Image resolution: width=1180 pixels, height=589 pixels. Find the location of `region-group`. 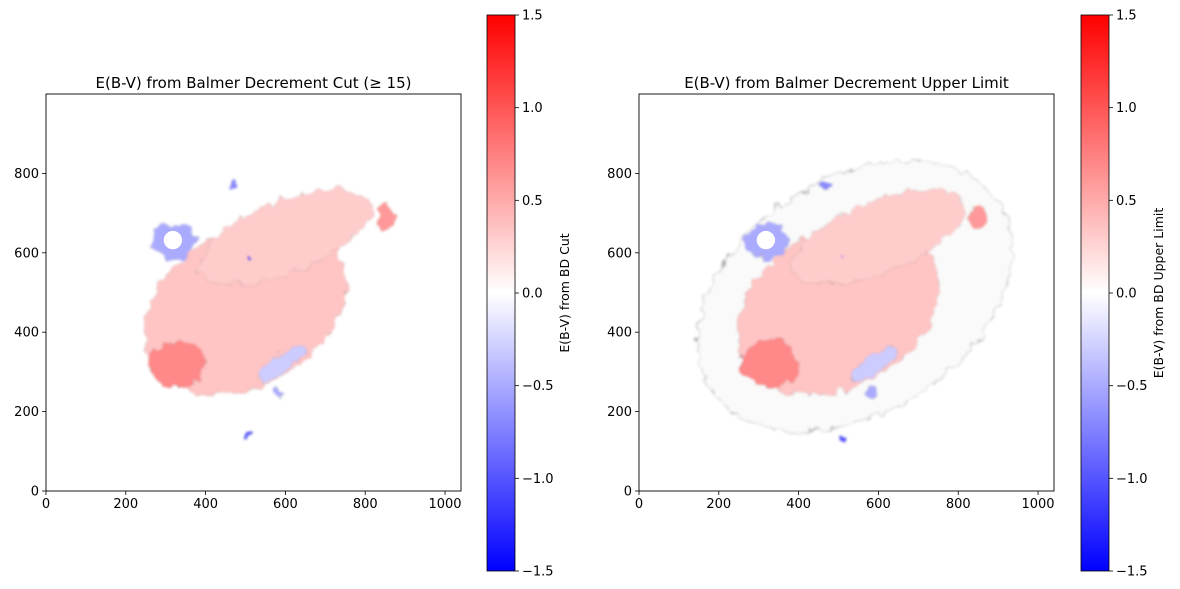

region-group is located at coordinates (269, 311).